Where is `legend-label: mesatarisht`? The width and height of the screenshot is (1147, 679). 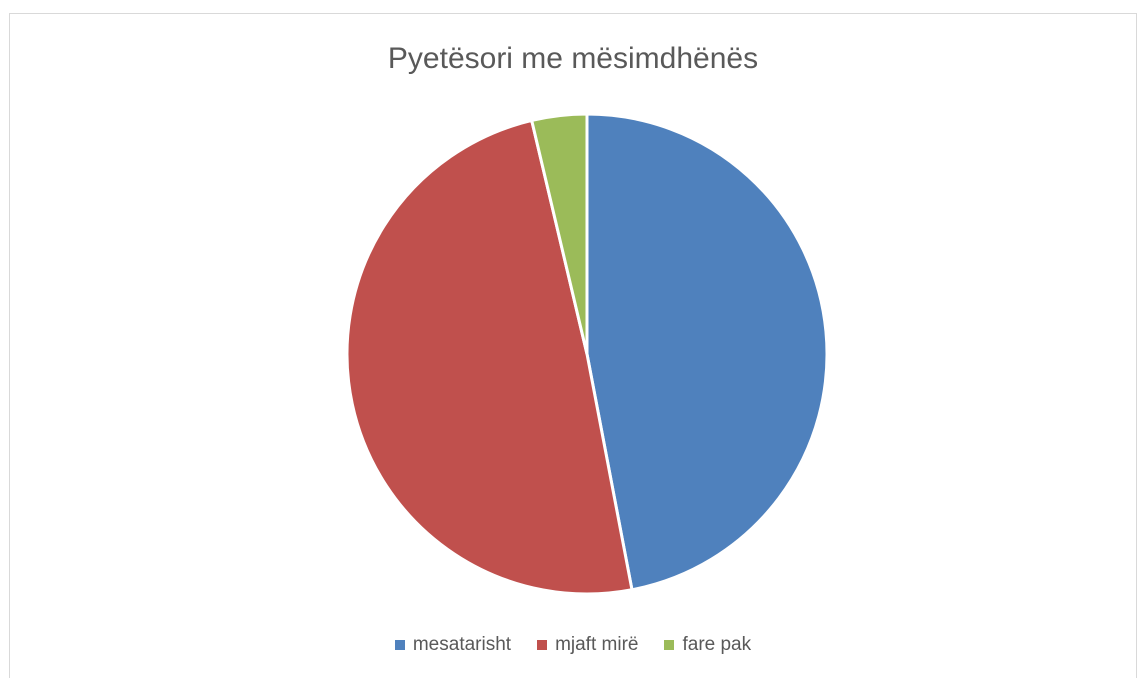 legend-label: mesatarisht is located at coordinates (462, 644).